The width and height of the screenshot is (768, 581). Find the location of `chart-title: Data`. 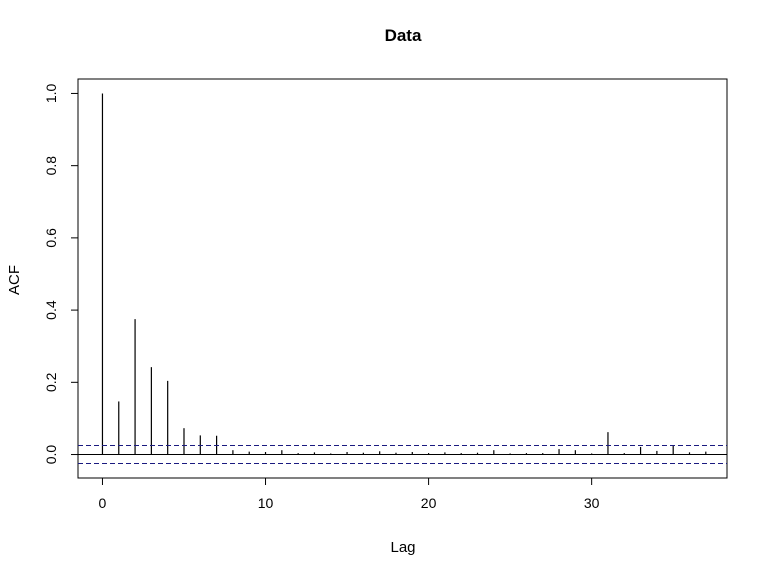

chart-title: Data is located at coordinates (403, 35).